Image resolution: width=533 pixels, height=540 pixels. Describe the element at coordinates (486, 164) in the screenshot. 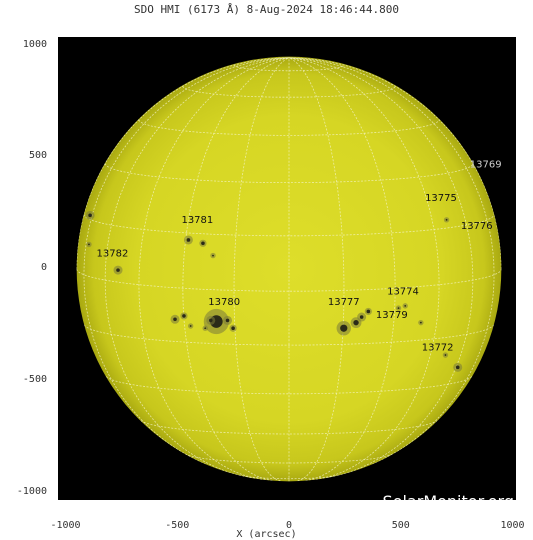

I see `active-region-label: 13769` at that location.